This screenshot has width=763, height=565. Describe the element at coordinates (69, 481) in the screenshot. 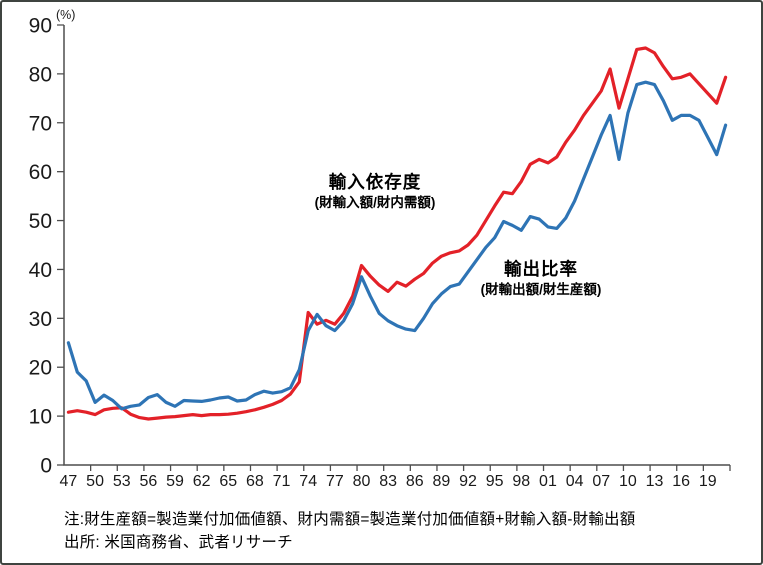

I see `x-tick-label: 47` at that location.